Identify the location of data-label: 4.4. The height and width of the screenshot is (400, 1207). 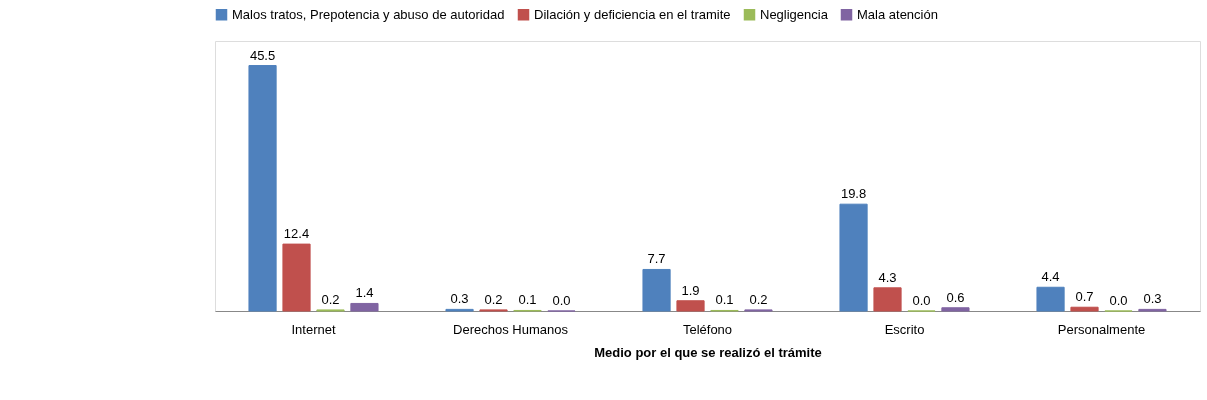
(1050, 277).